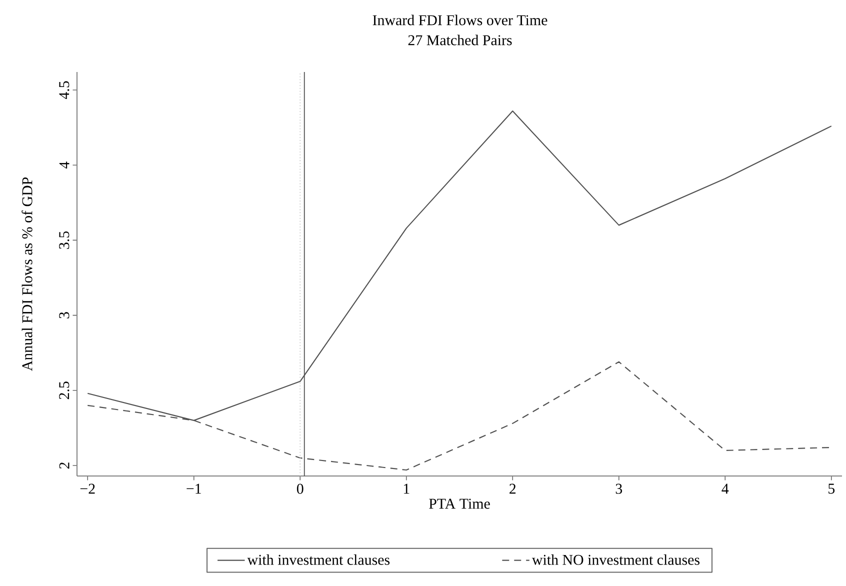 The height and width of the screenshot is (586, 846). What do you see at coordinates (460, 20) in the screenshot?
I see `chart-title: Inward FDI Flows over Time` at bounding box center [460, 20].